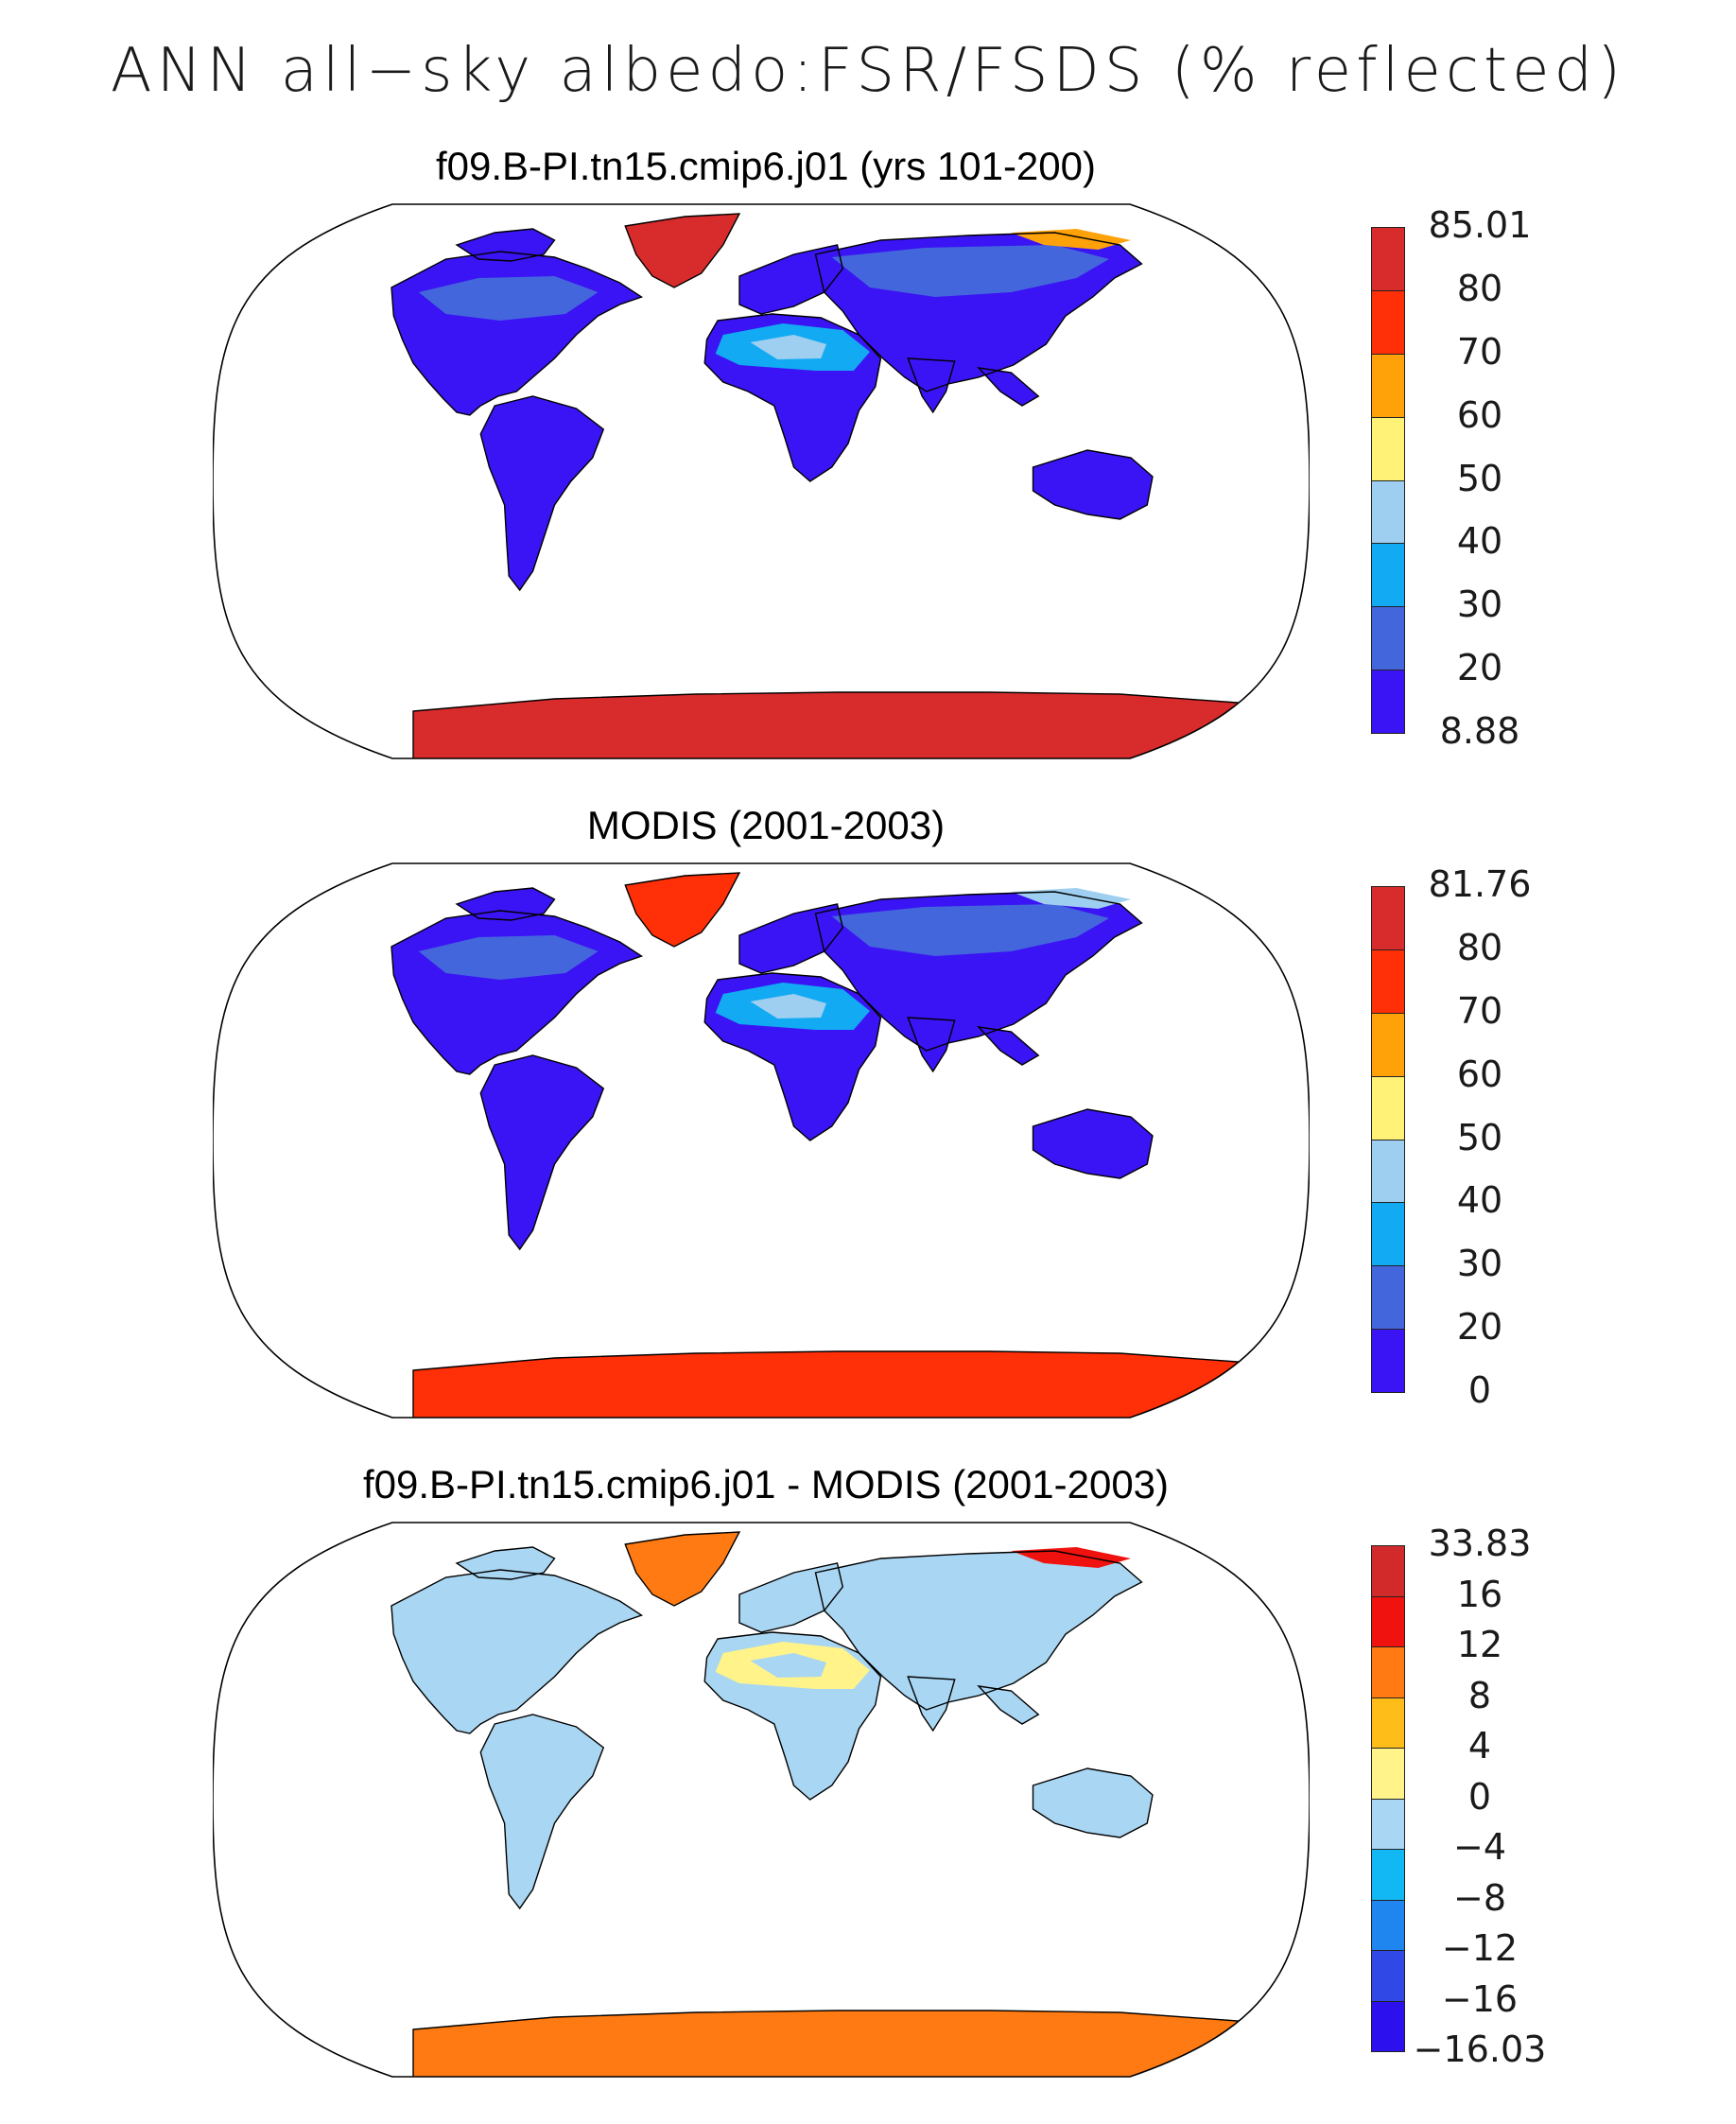  What do you see at coordinates (1518, 1793) in the screenshot?
I see `colorbar: −16.03 −16 −12 −8 −4 0 4 8 12 16 33.83` at bounding box center [1518, 1793].